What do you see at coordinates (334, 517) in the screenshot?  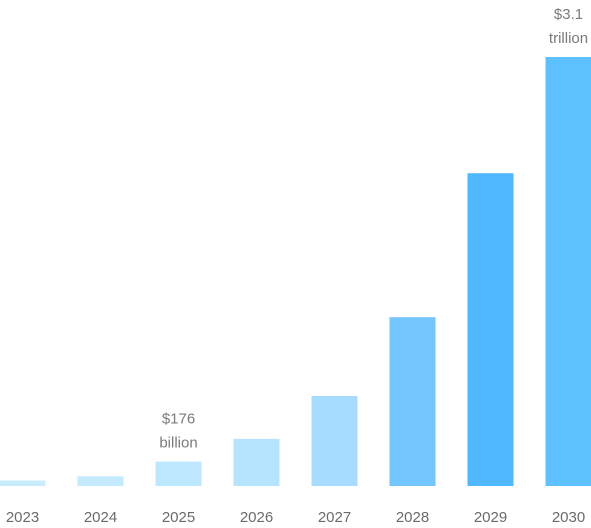 I see `x-tick-label-2027: 2027` at bounding box center [334, 517].